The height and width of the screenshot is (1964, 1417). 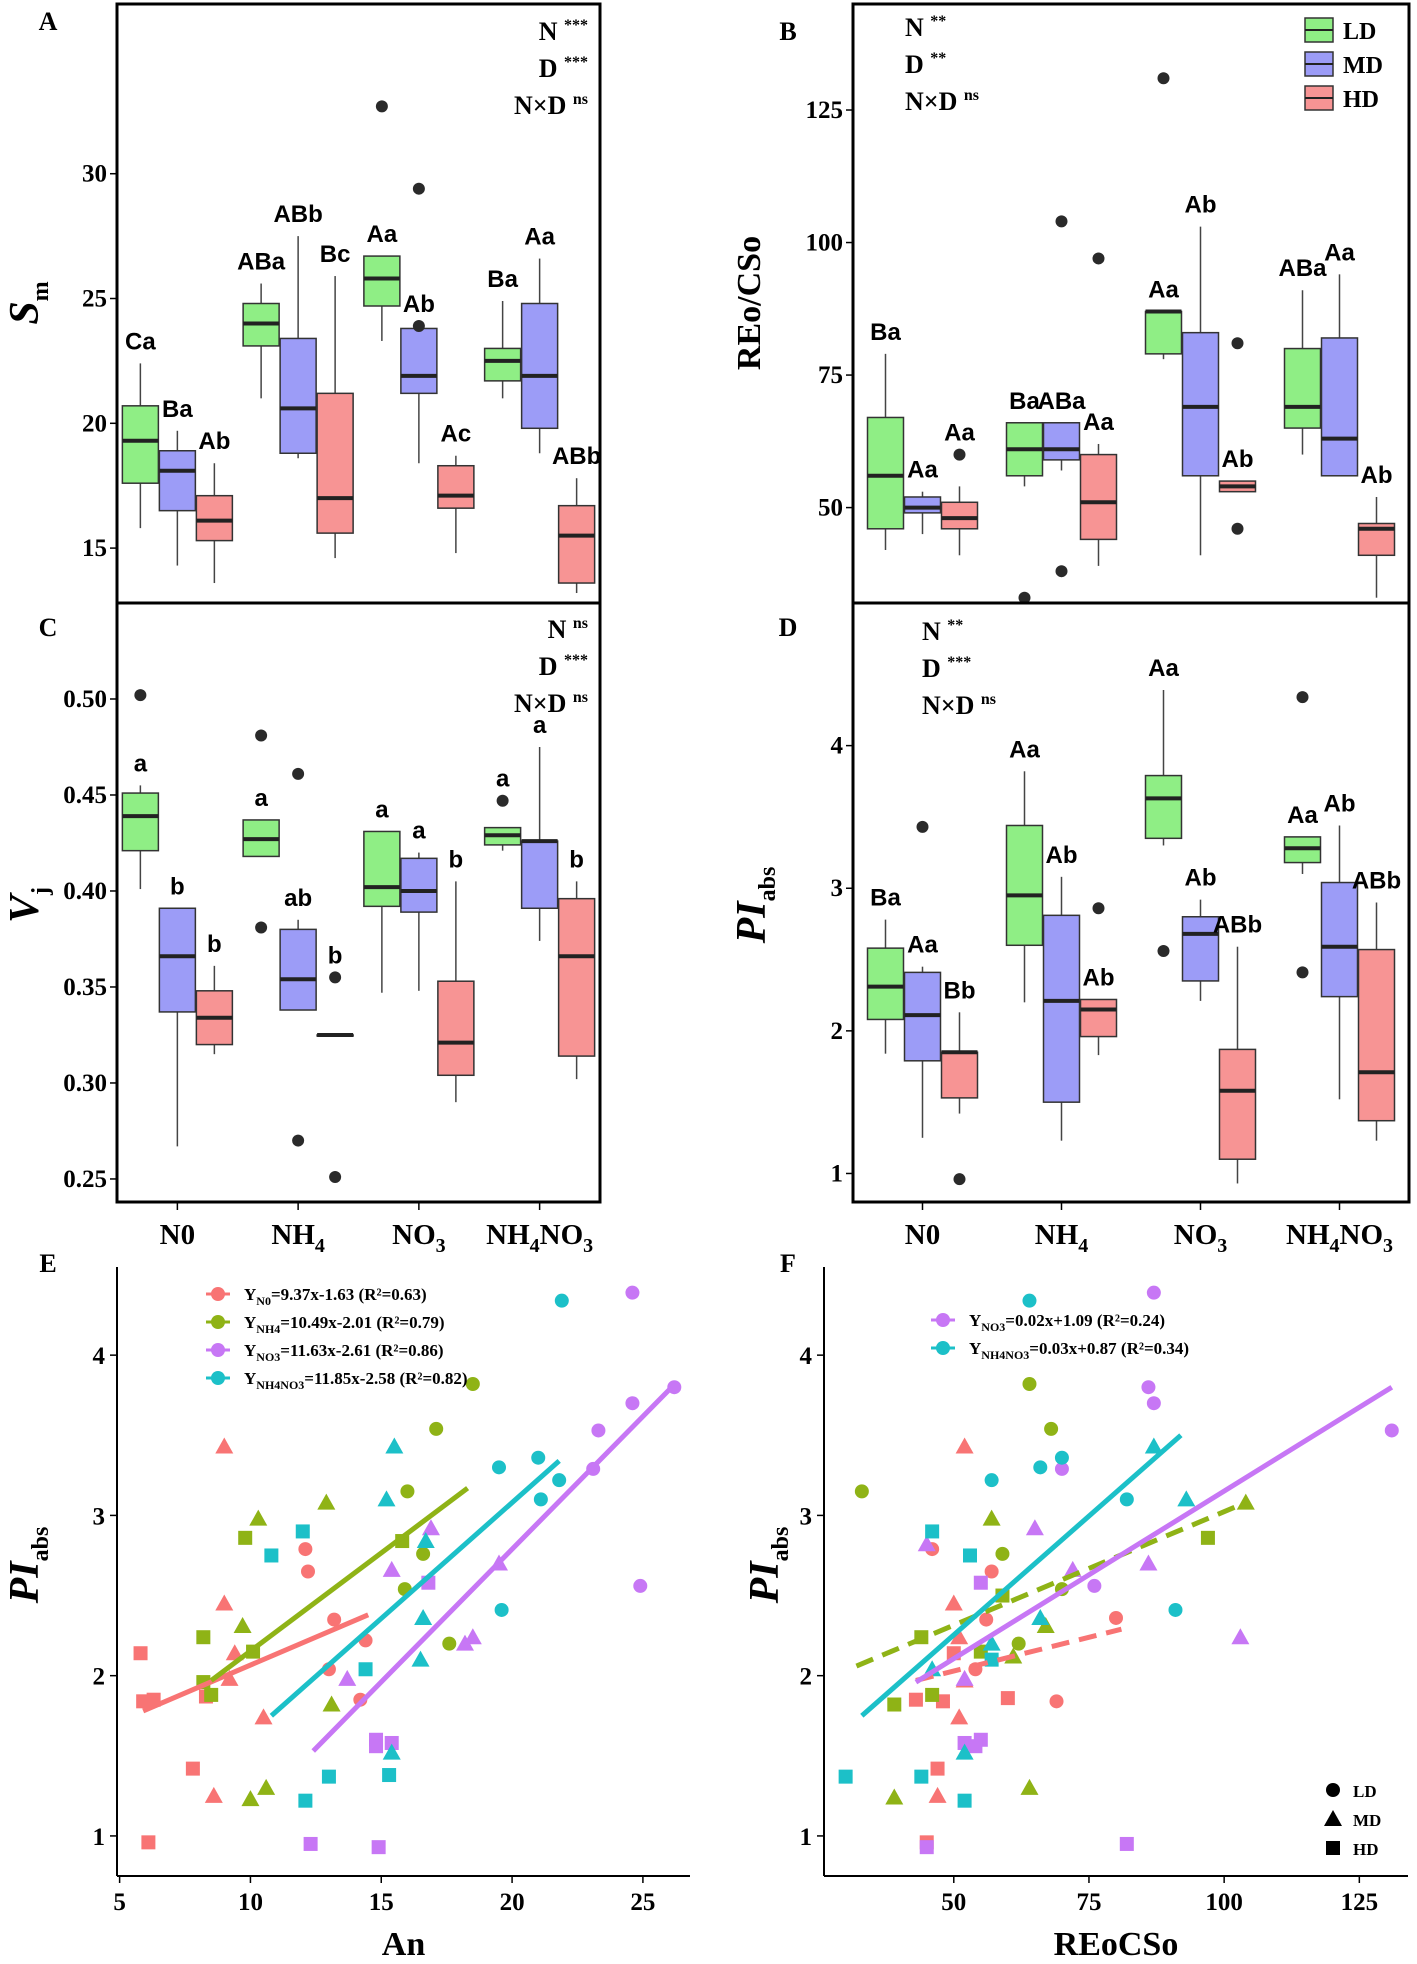 What do you see at coordinates (993, 1327) in the screenshot?
I see `equation-sub: NO3` at bounding box center [993, 1327].